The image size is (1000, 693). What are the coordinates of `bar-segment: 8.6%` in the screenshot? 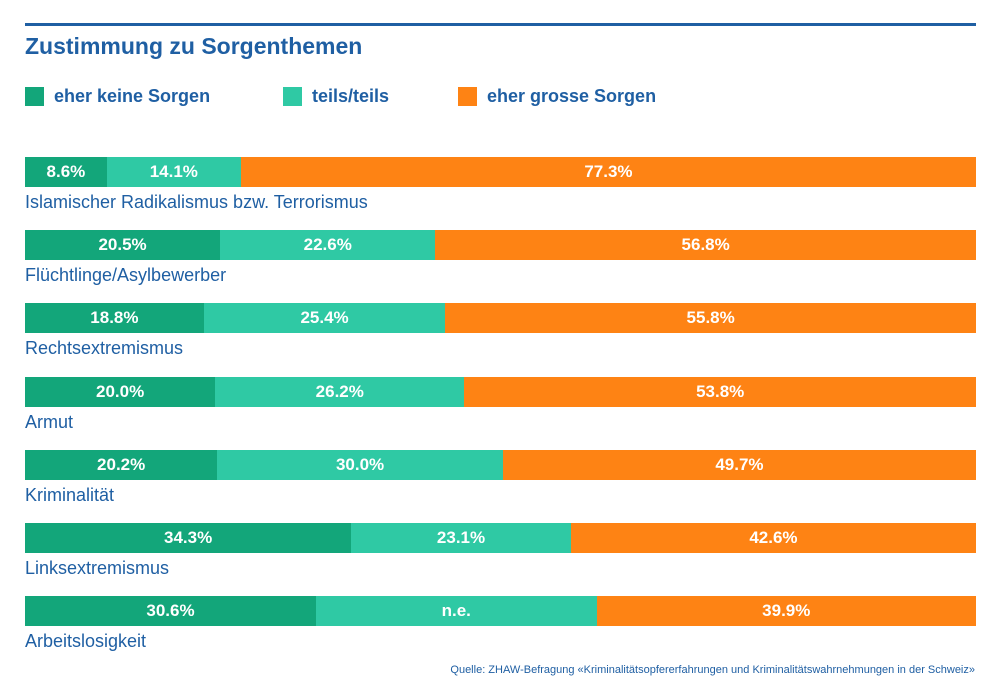 It's located at (66, 172).